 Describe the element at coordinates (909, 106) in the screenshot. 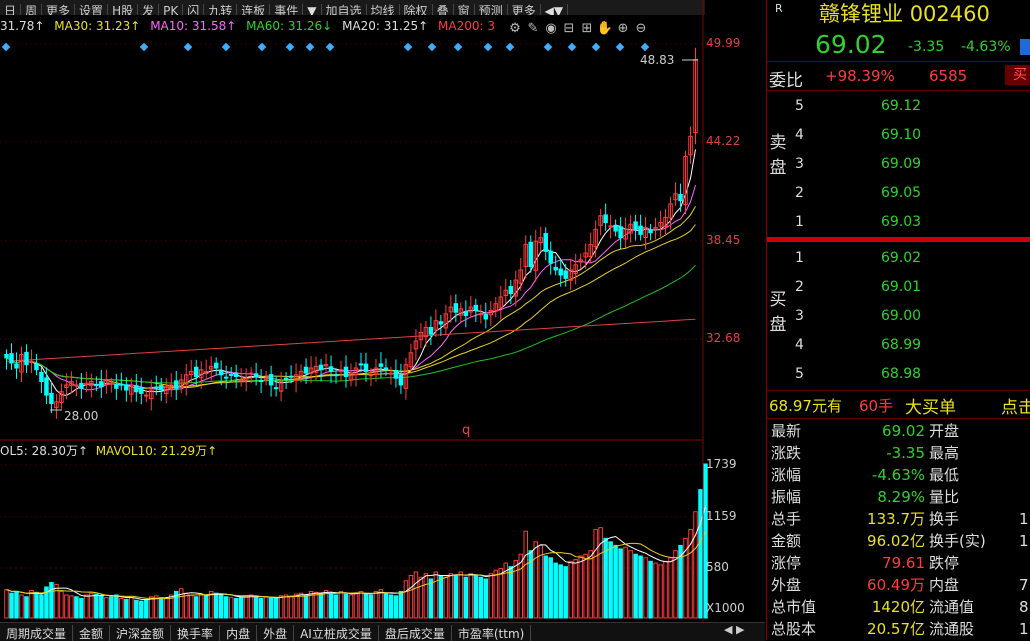

I see `order-row: 5 69.12` at that location.